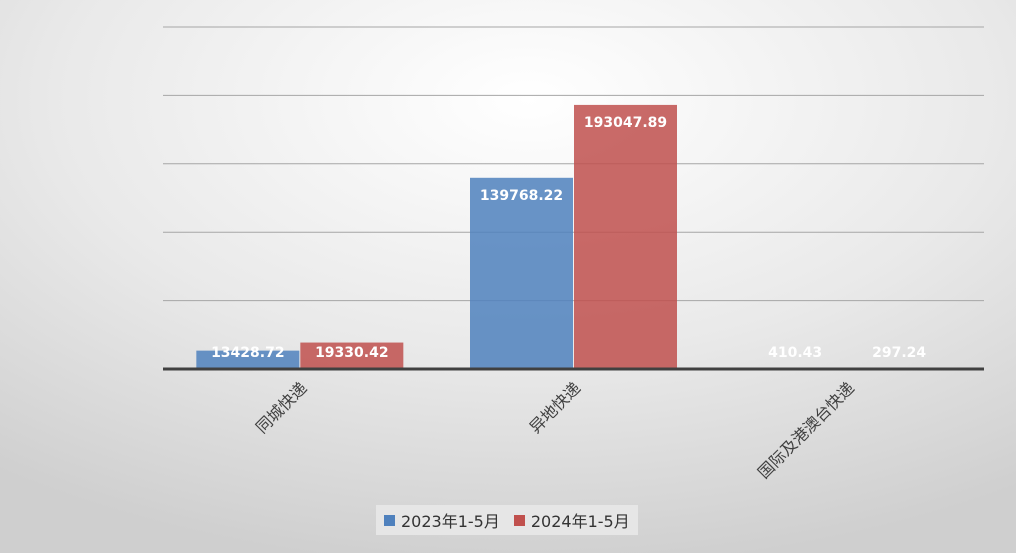 The width and height of the screenshot is (1016, 553). I want to click on legend: 2023年1-5月 2024年1-5月, so click(507, 520).